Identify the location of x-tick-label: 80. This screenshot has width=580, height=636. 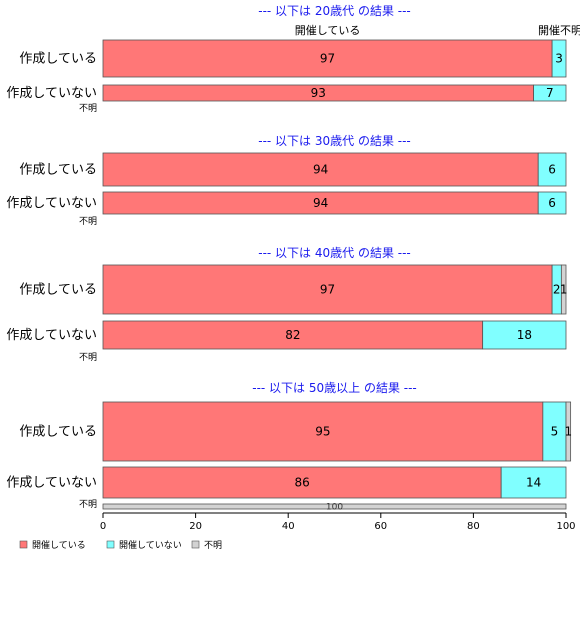
(473, 526).